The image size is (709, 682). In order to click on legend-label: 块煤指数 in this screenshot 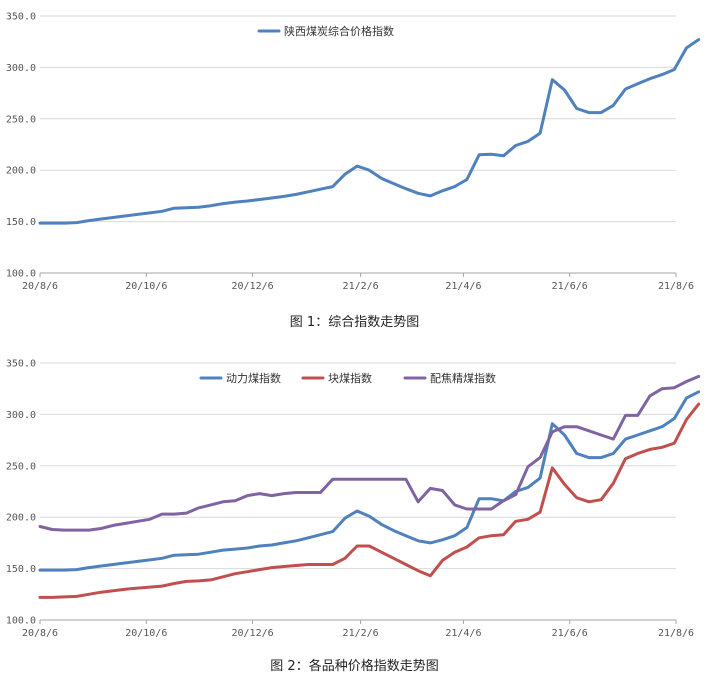, I will do `click(350, 378)`.